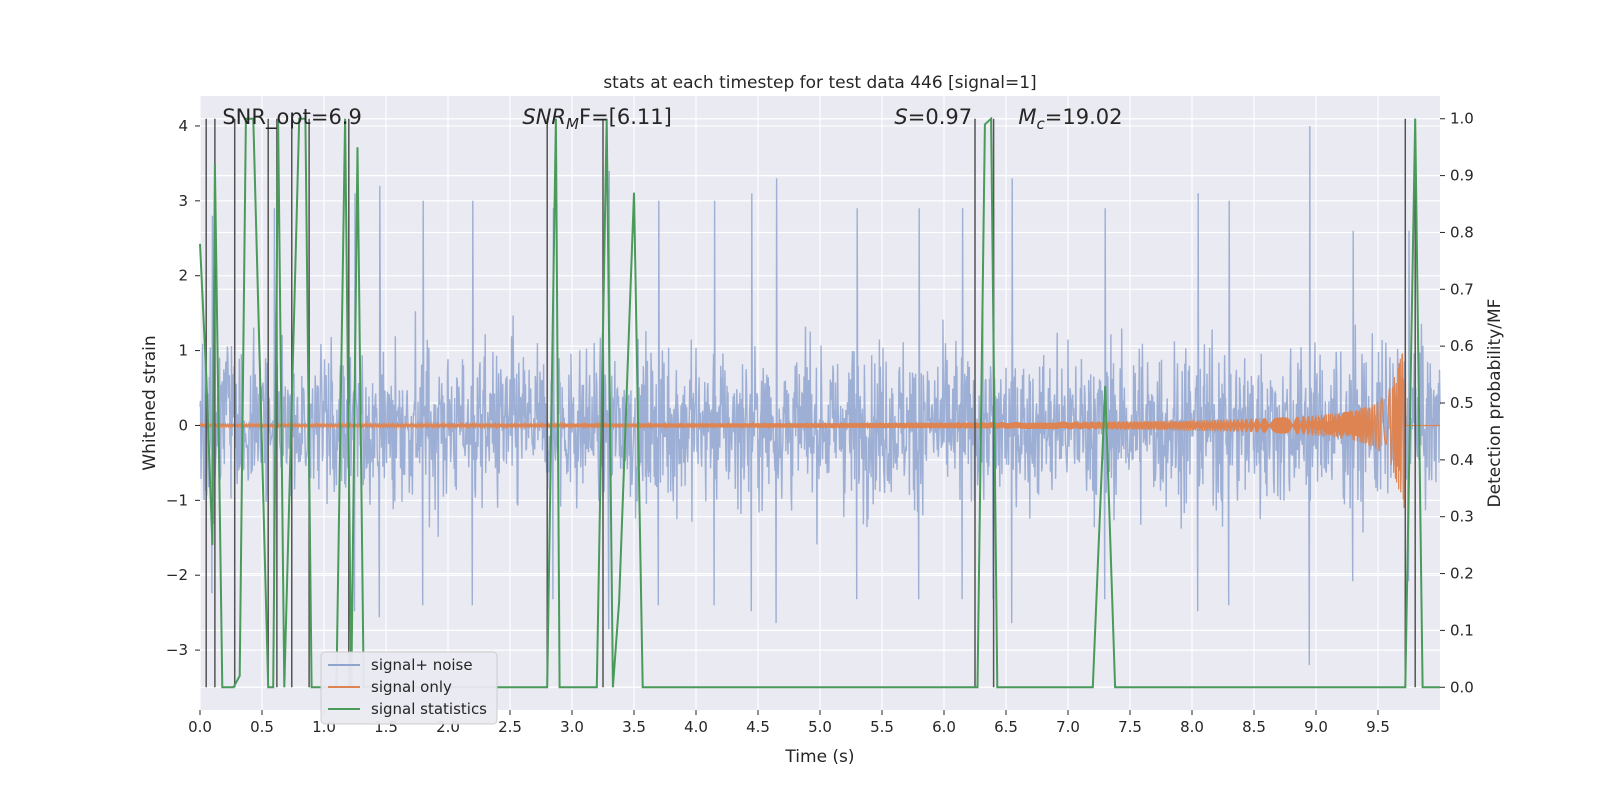 The image size is (1600, 800). What do you see at coordinates (429, 709) in the screenshot?
I see `legend-label-signal-statistics: signal statistics` at bounding box center [429, 709].